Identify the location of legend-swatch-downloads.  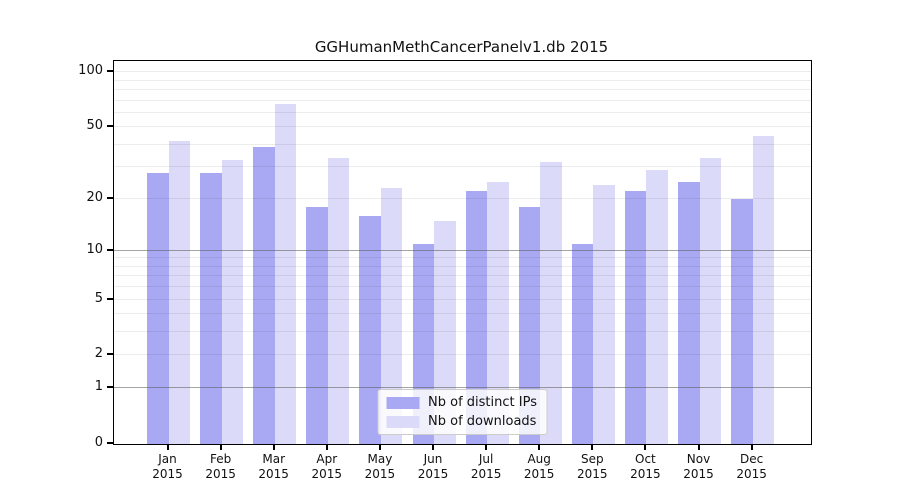
(403, 421).